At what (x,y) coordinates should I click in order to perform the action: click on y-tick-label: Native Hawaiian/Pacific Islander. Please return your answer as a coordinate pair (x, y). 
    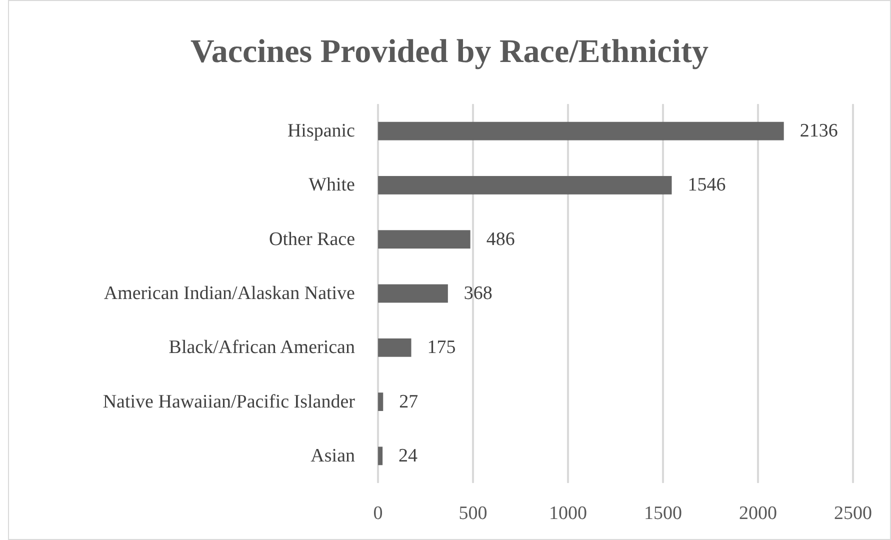
    Looking at the image, I should click on (229, 401).